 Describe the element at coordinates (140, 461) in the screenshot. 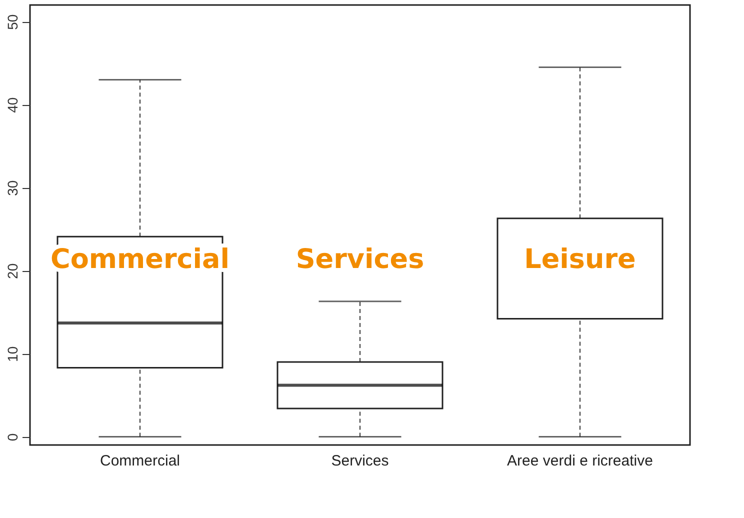

I see `x-tick-label: Commercial` at that location.